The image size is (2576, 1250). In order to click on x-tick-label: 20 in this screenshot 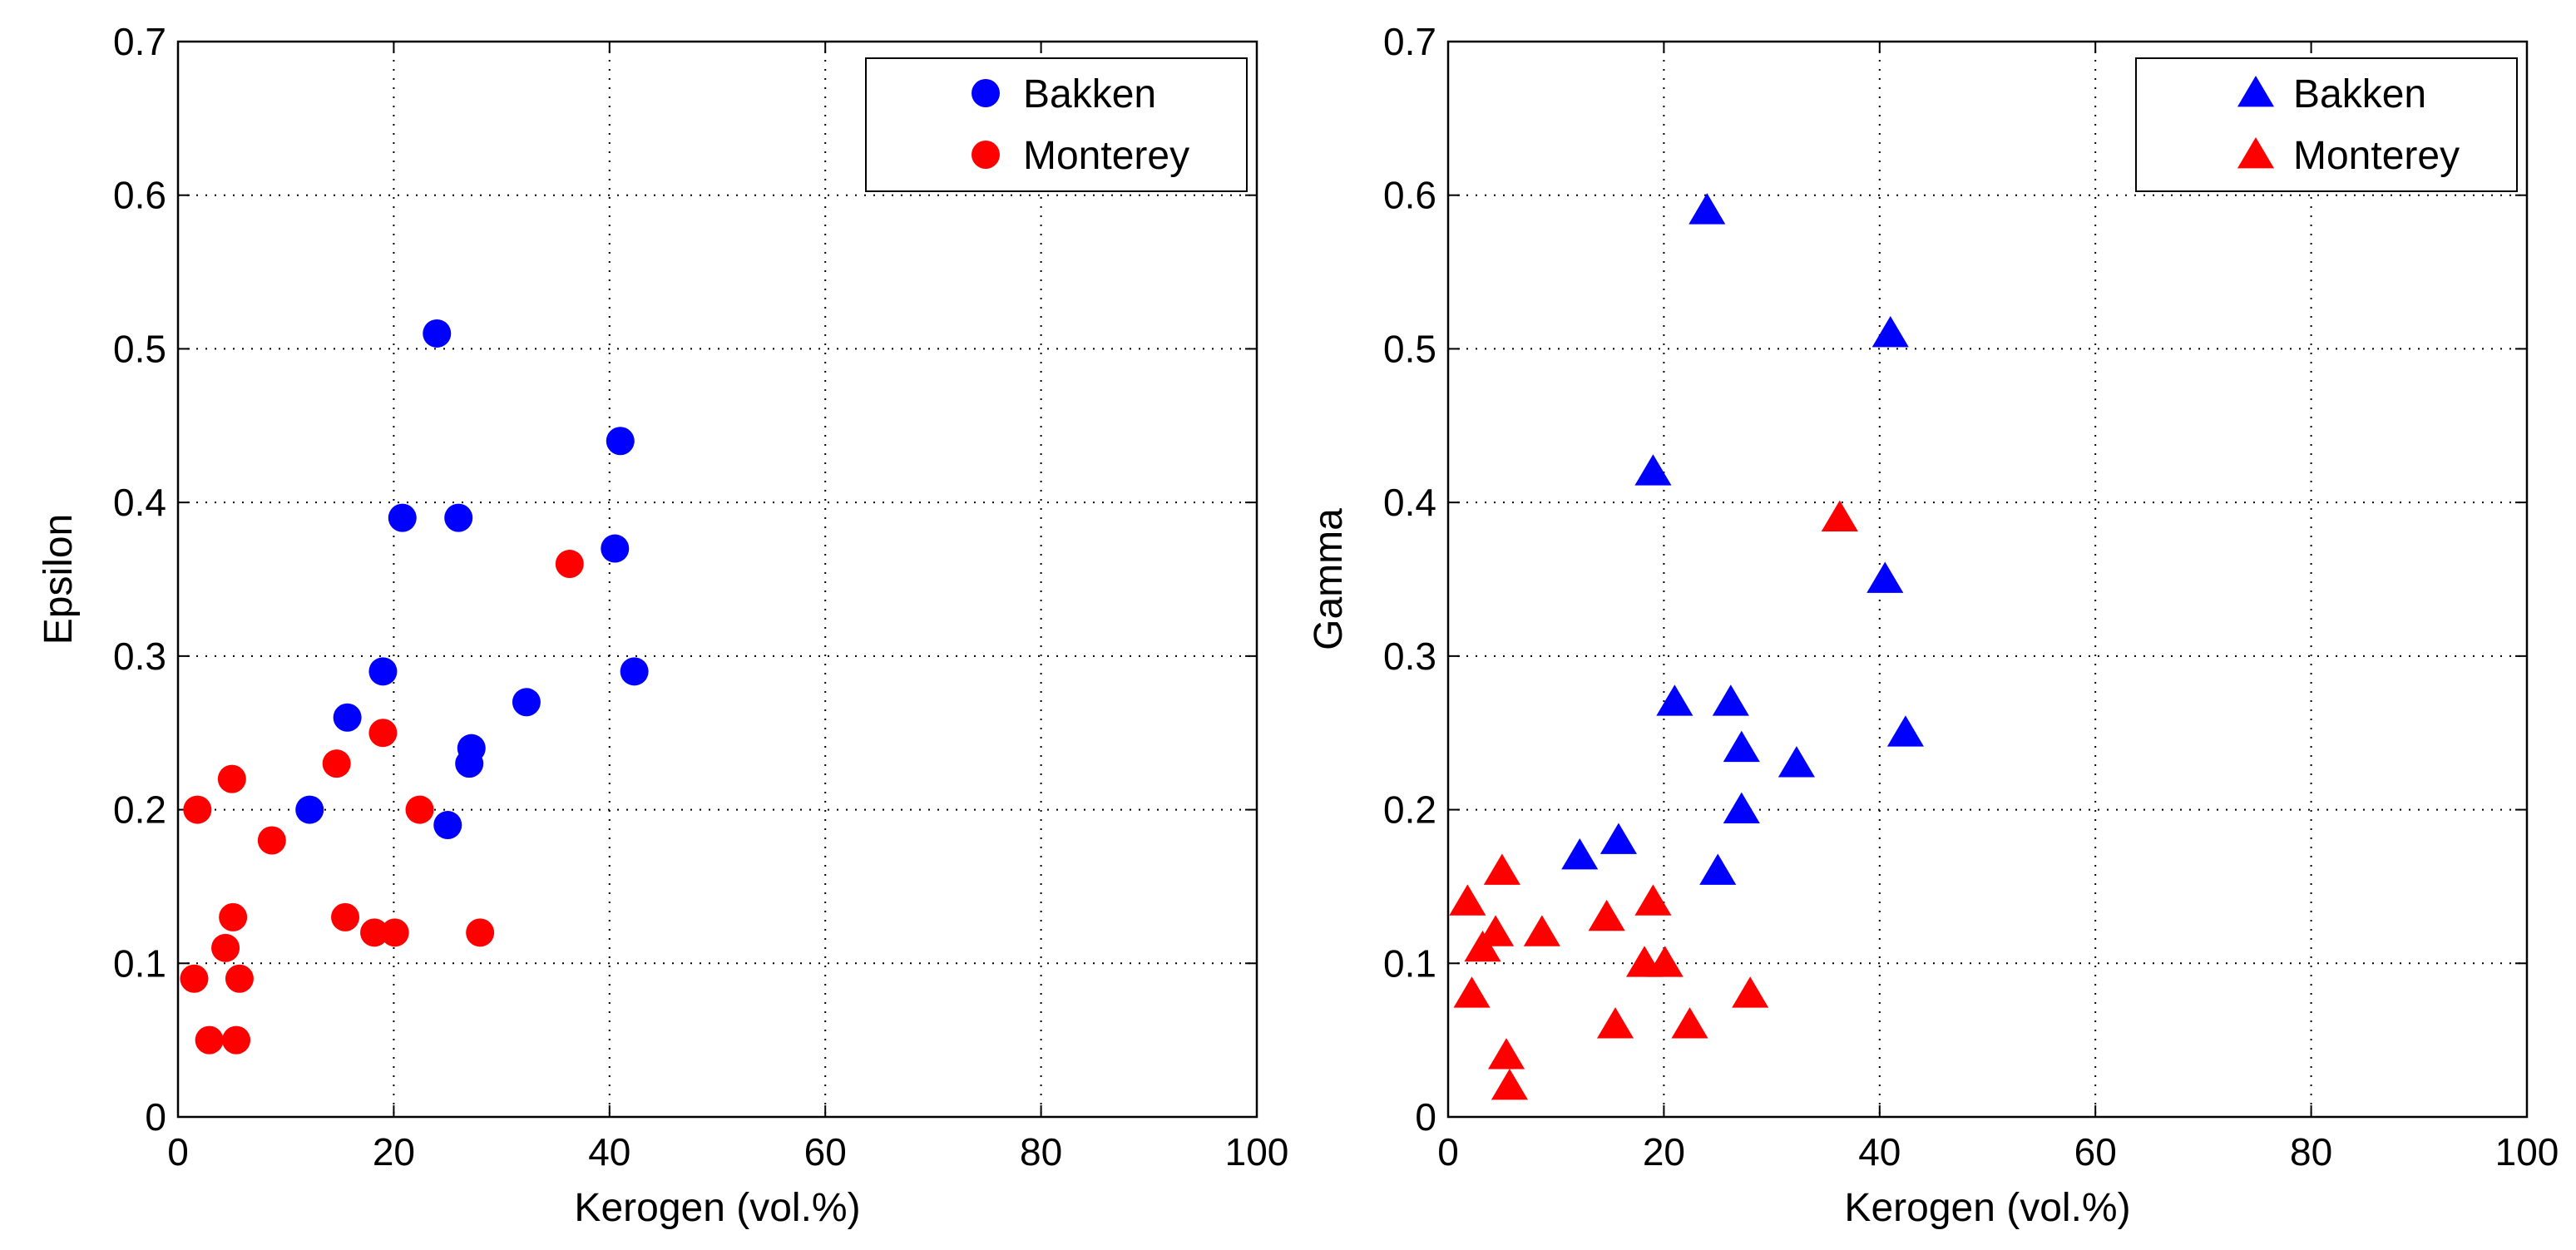, I will do `click(1664, 1151)`.